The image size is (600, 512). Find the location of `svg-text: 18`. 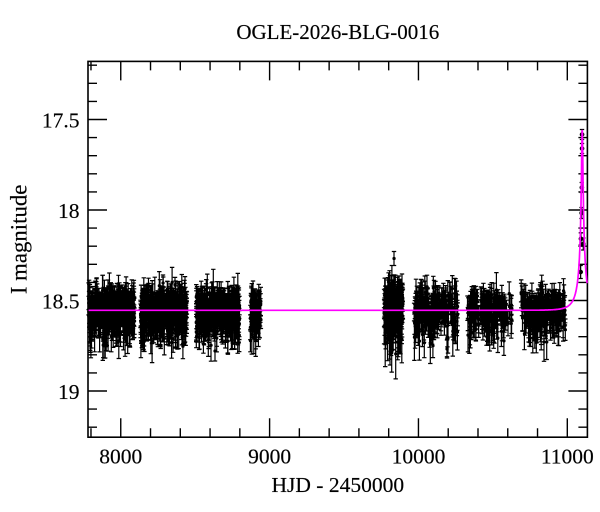

svg-text: 18 is located at coordinates (69, 211).